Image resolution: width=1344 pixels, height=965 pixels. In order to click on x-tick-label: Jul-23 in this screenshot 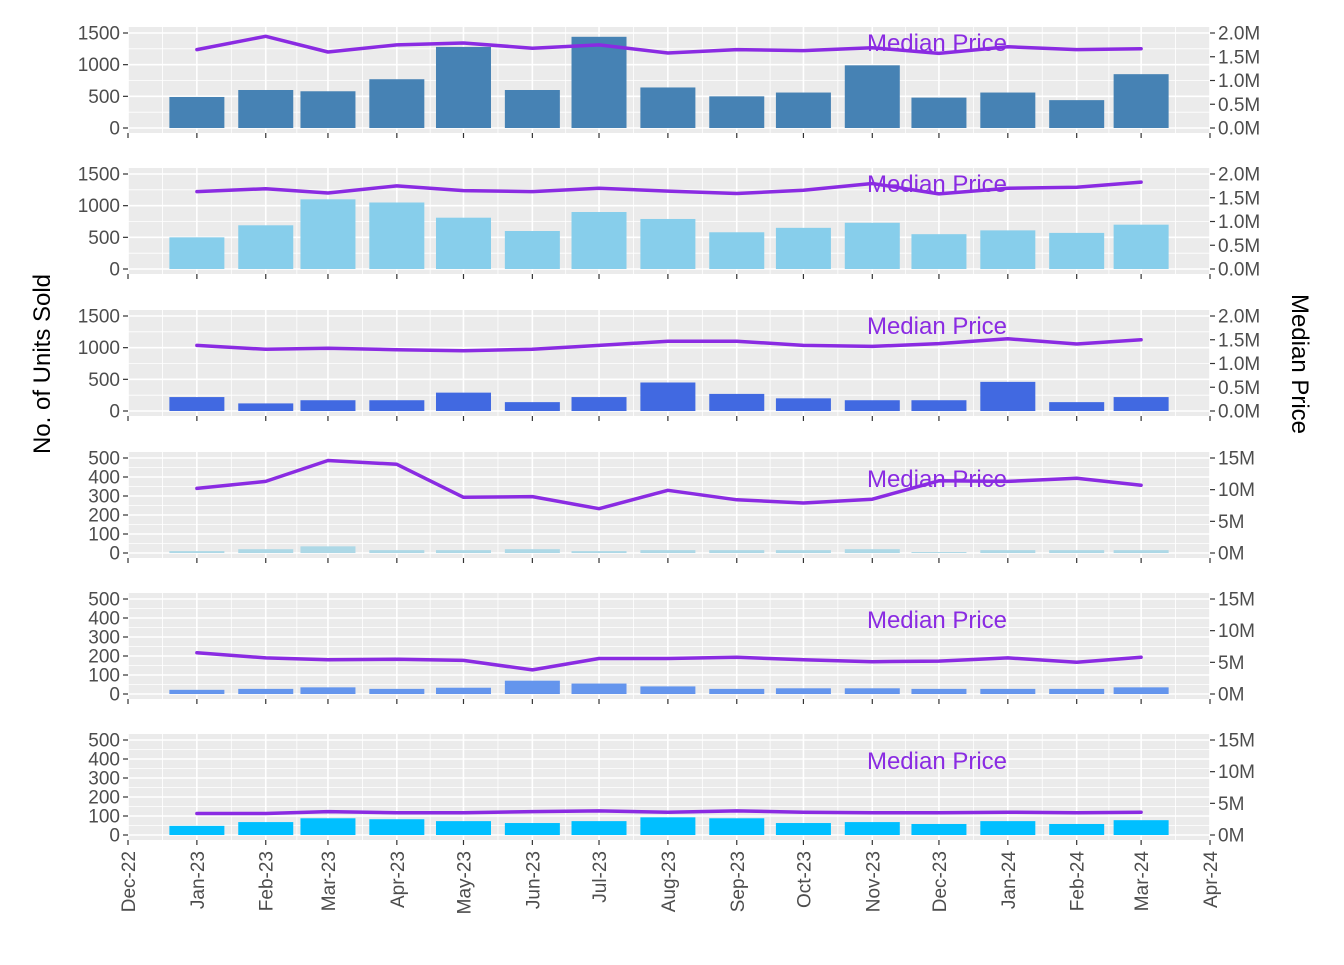, I will do `click(600, 877)`.